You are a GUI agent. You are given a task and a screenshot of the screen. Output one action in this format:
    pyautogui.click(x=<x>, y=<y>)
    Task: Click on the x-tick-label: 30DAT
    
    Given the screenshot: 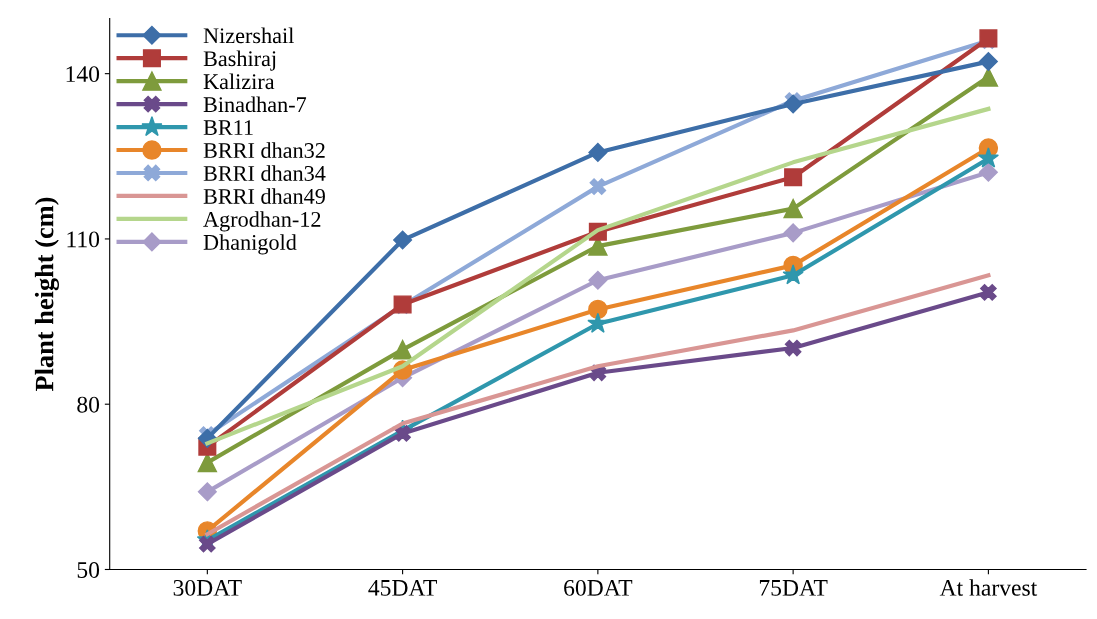 What is the action you would take?
    pyautogui.click(x=207, y=587)
    